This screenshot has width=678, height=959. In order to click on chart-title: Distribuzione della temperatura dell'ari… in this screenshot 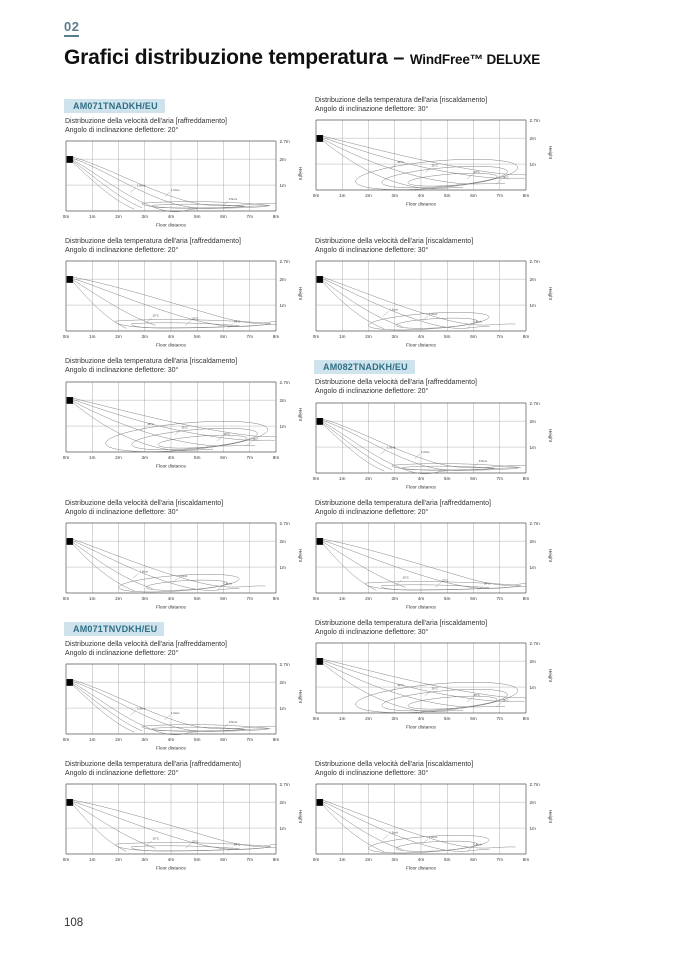, I will do `click(151, 362)`.